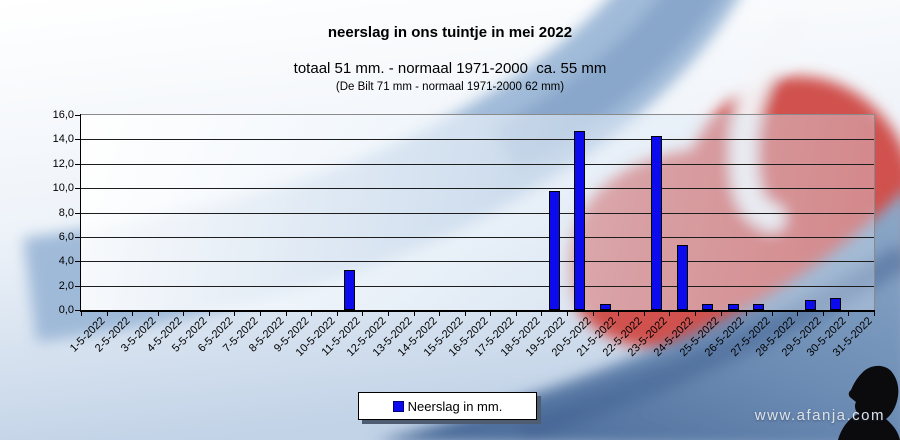 This screenshot has width=900, height=440. What do you see at coordinates (759, 306) in the screenshot?
I see `bar-27-5-2022` at bounding box center [759, 306].